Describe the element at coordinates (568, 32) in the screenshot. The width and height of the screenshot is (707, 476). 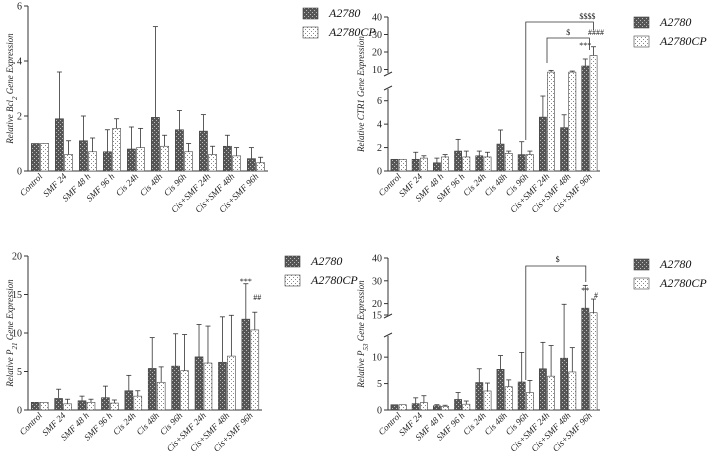
I see `comparison-label-1: $` at that location.